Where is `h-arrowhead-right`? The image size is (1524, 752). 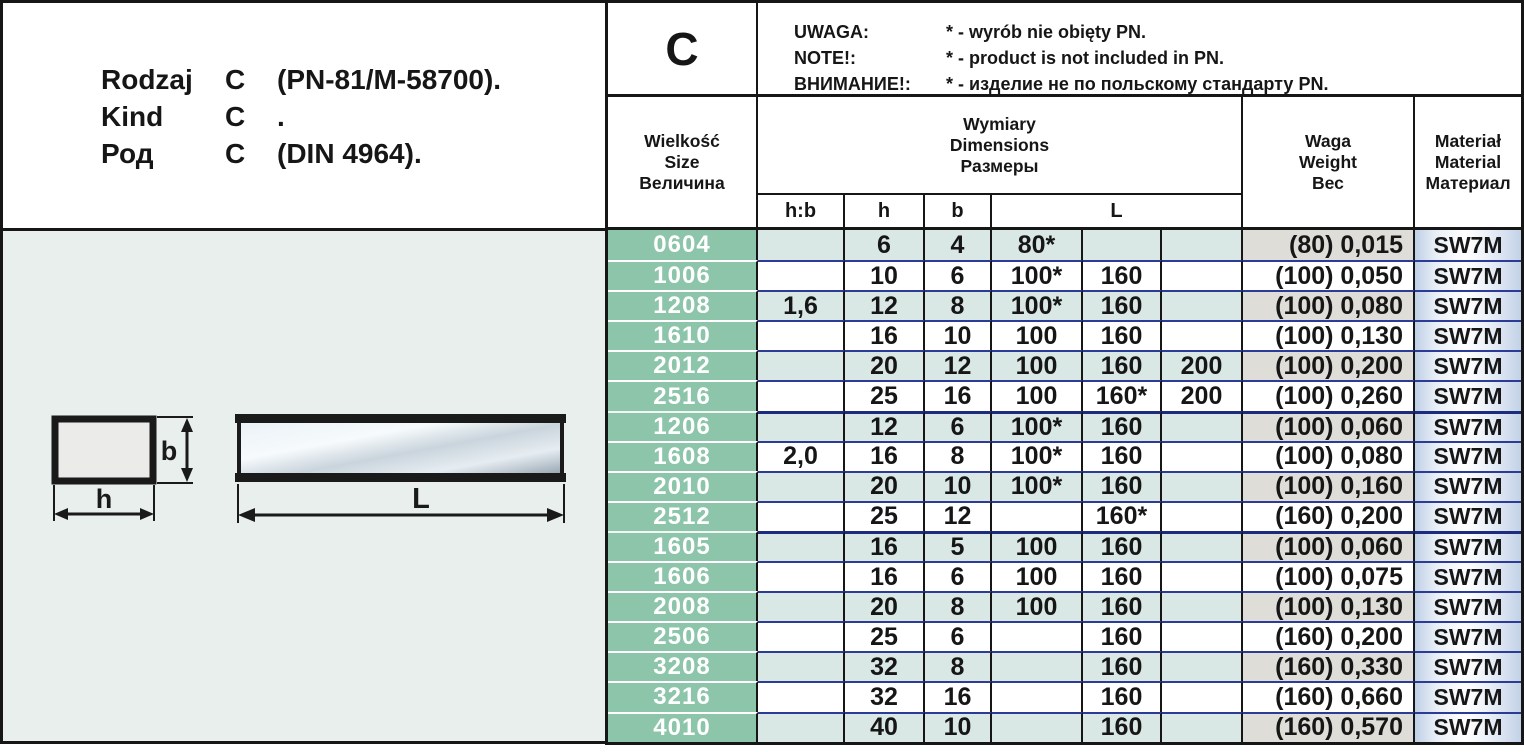
h-arrowhead-right is located at coordinates (147, 514).